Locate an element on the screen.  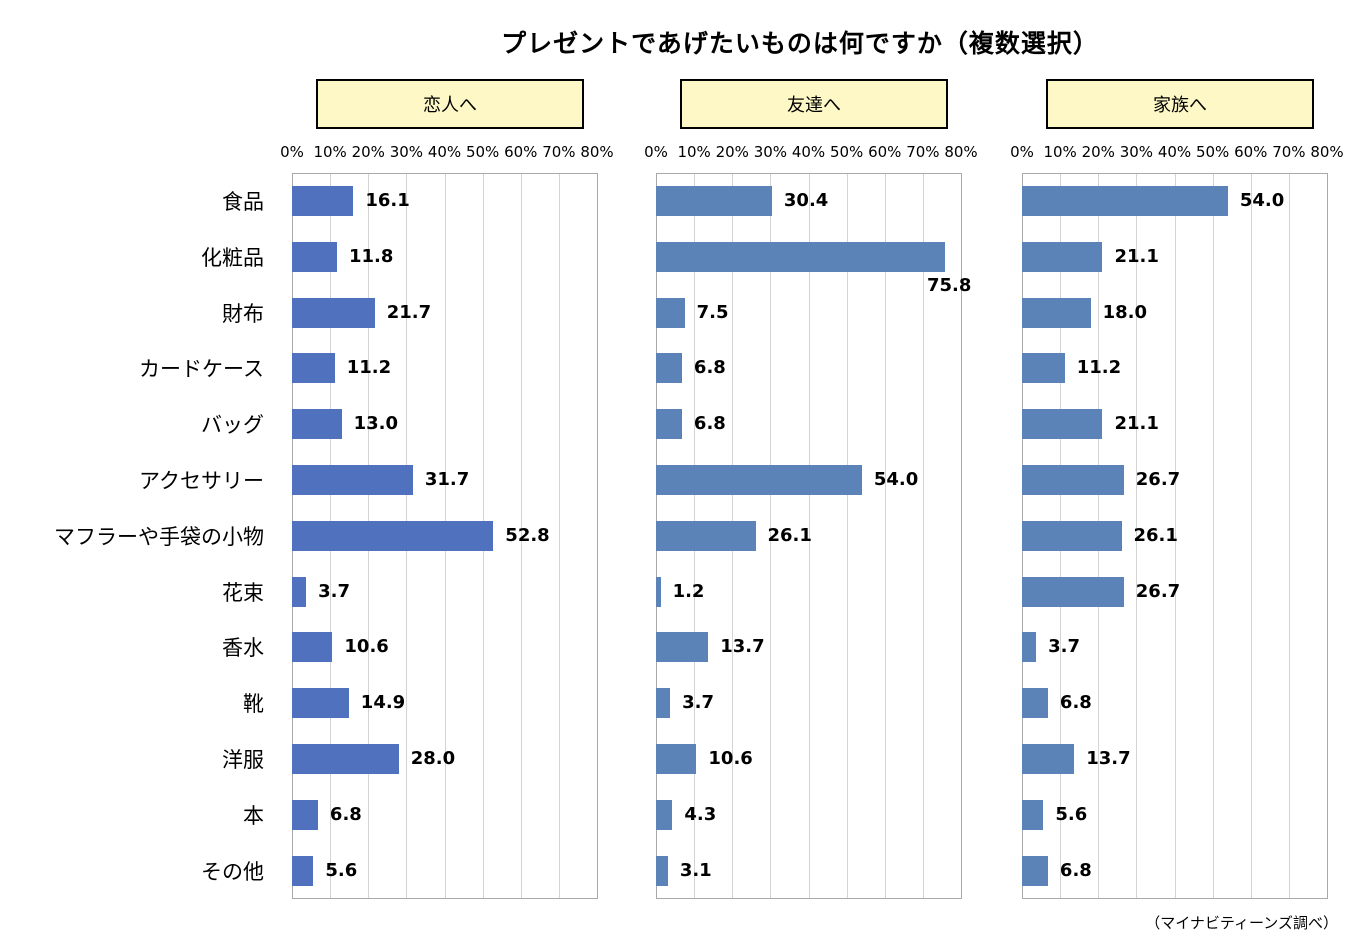
category-label: 香水 is located at coordinates (243, 648).